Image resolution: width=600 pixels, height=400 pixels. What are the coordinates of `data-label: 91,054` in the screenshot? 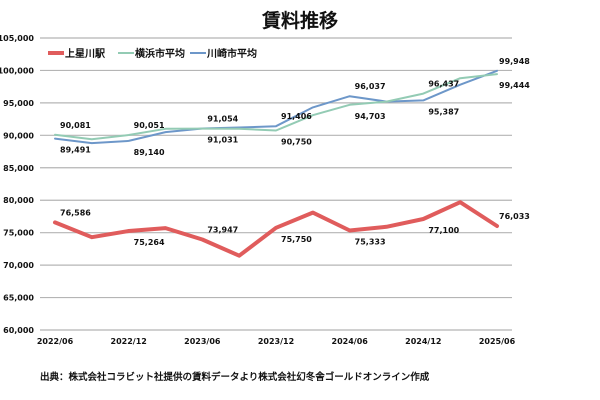 It's located at (222, 118).